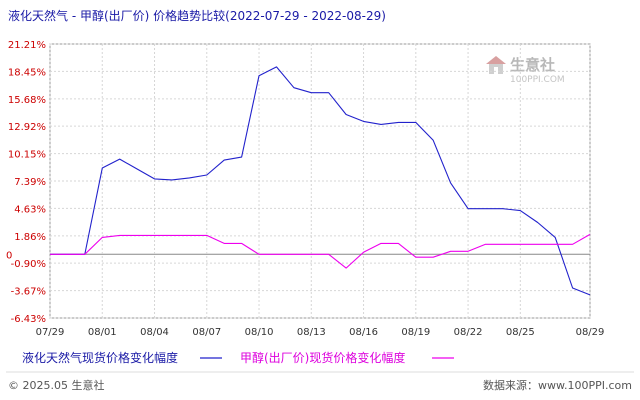  Describe the element at coordinates (27, 155) in the screenshot. I see `y-tick-label: 10.15%` at that location.